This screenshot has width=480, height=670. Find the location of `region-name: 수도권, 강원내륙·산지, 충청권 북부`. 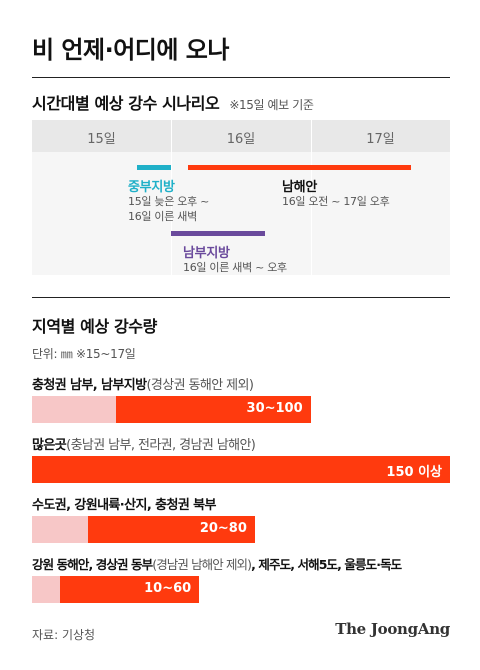

region-name: 수도권, 강원내륙·산지, 충청권 북부 is located at coordinates (124, 505).